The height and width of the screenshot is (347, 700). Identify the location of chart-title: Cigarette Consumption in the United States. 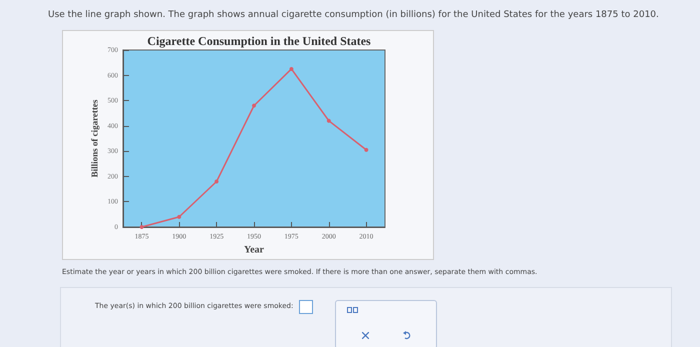
(259, 41).